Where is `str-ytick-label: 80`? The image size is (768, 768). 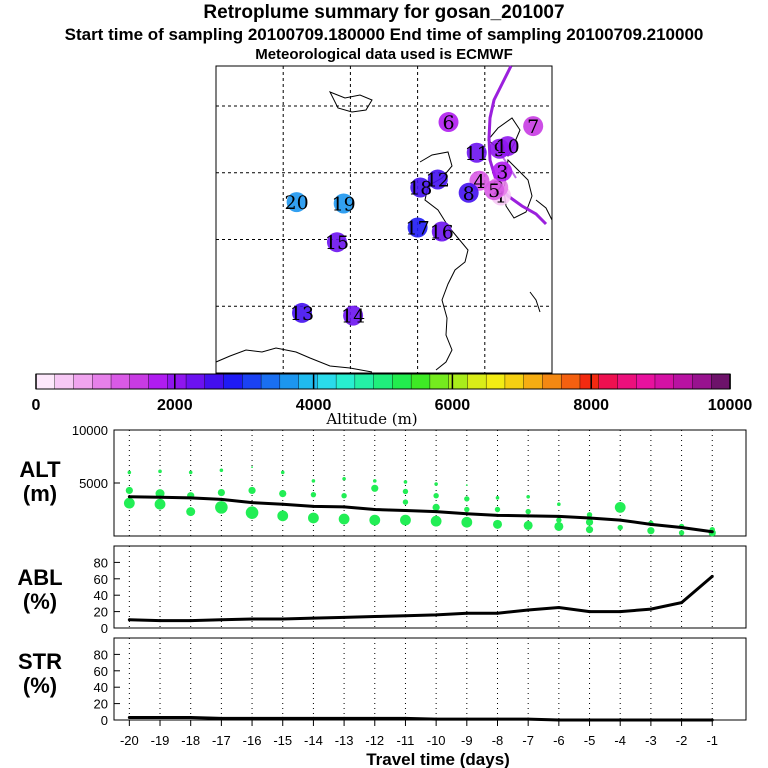 str-ytick-label: 80 is located at coordinates (101, 654).